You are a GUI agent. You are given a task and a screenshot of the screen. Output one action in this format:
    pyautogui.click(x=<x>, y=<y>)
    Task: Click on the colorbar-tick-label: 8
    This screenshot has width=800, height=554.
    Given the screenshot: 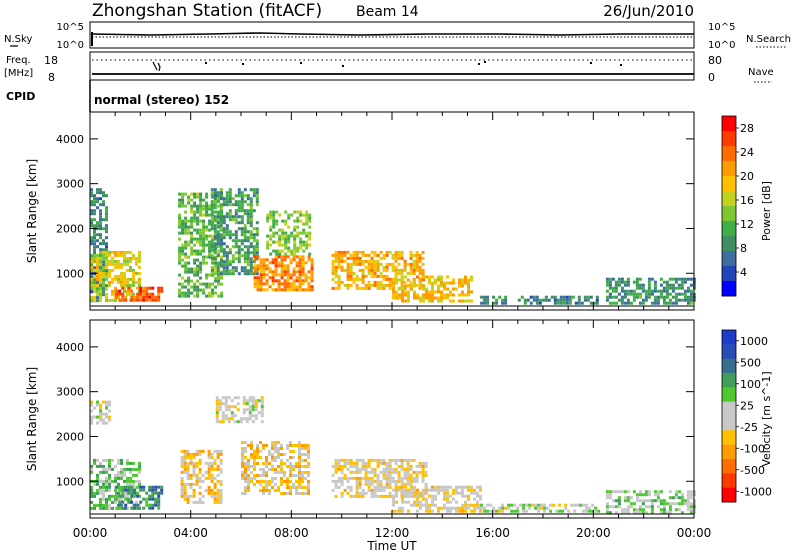 What is the action you would take?
    pyautogui.click(x=743, y=248)
    